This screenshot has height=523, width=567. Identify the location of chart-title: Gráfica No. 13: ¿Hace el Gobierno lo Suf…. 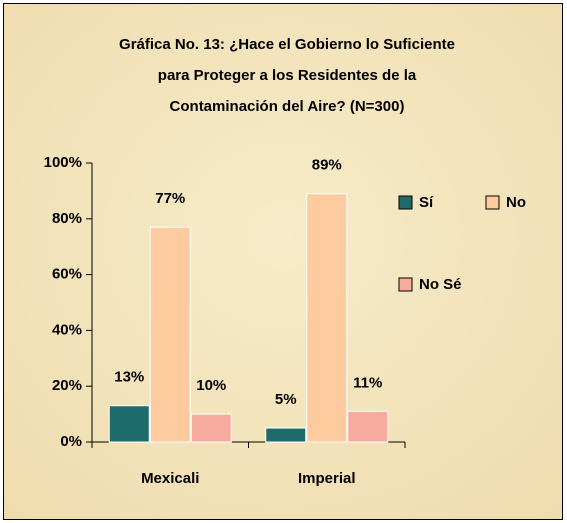
(287, 44).